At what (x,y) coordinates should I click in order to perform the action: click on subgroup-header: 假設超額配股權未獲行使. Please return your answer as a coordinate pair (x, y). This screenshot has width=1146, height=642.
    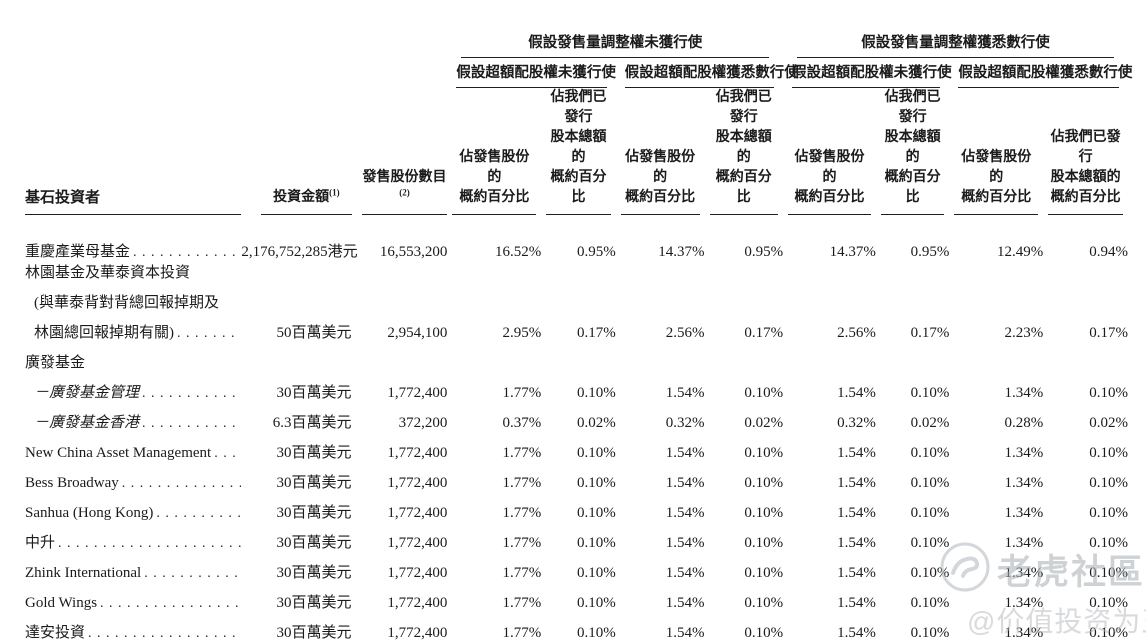
    Looking at the image, I should click on (867, 73).